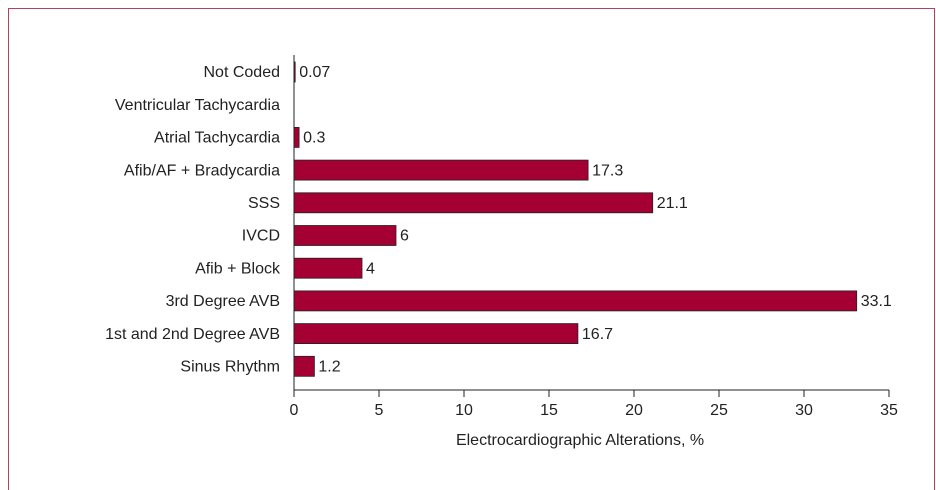  I want to click on y-tick-label: Ventricular Tachycardia, so click(197, 105).